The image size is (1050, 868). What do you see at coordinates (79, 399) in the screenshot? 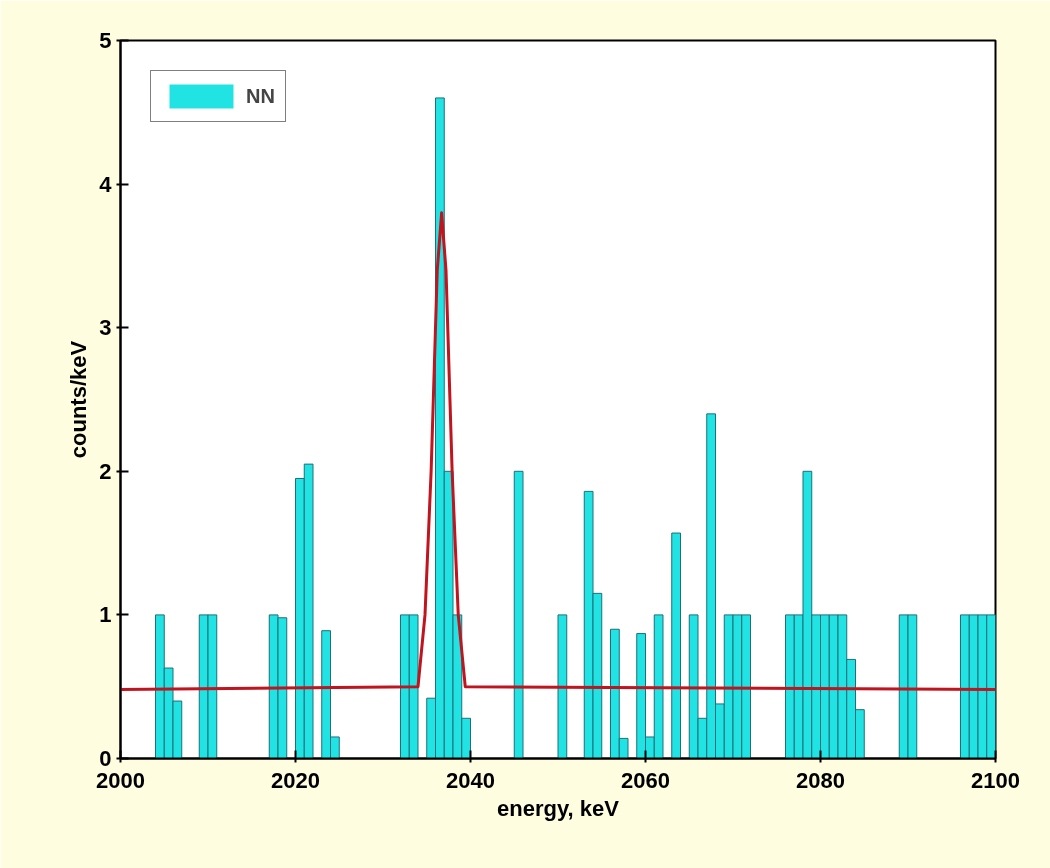
I see `y-axis-title: counts/keV` at bounding box center [79, 399].